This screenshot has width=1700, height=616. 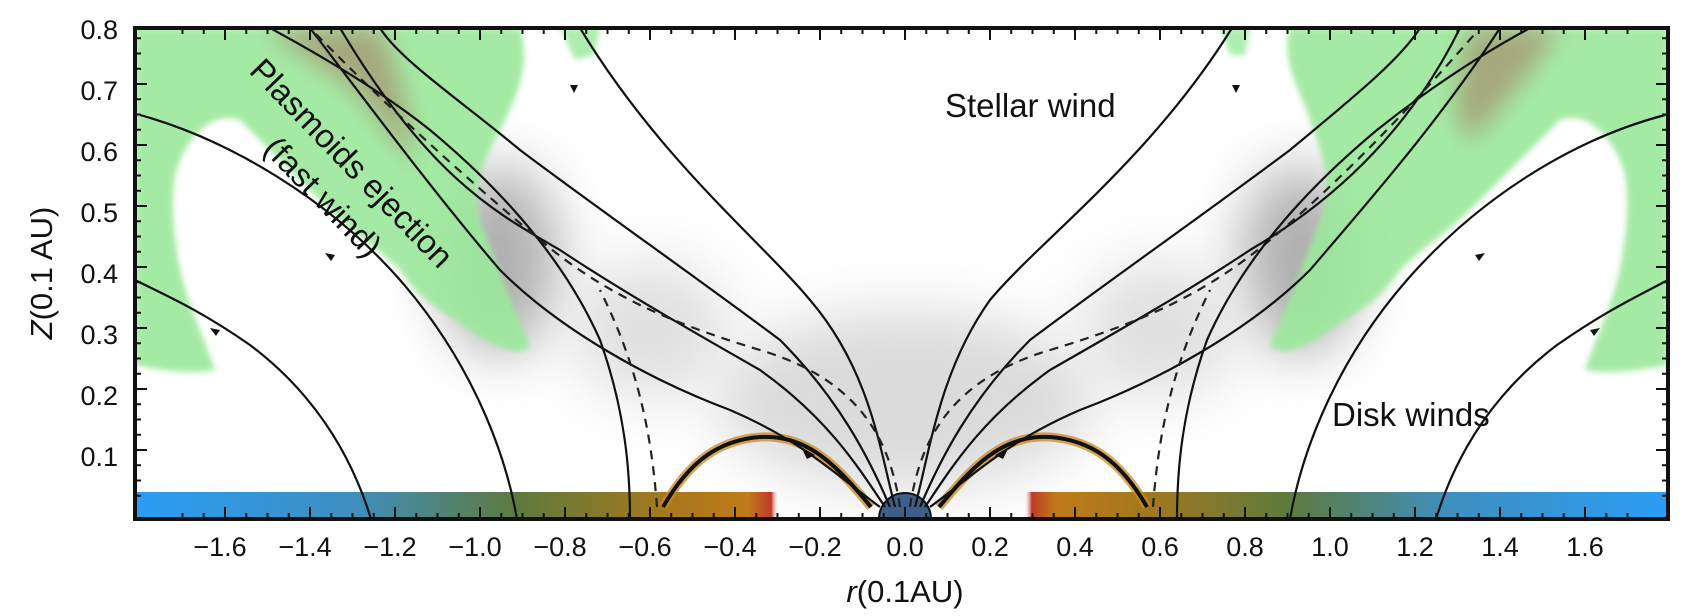 What do you see at coordinates (905, 547) in the screenshot?
I see `x-tick-label: 0.0` at bounding box center [905, 547].